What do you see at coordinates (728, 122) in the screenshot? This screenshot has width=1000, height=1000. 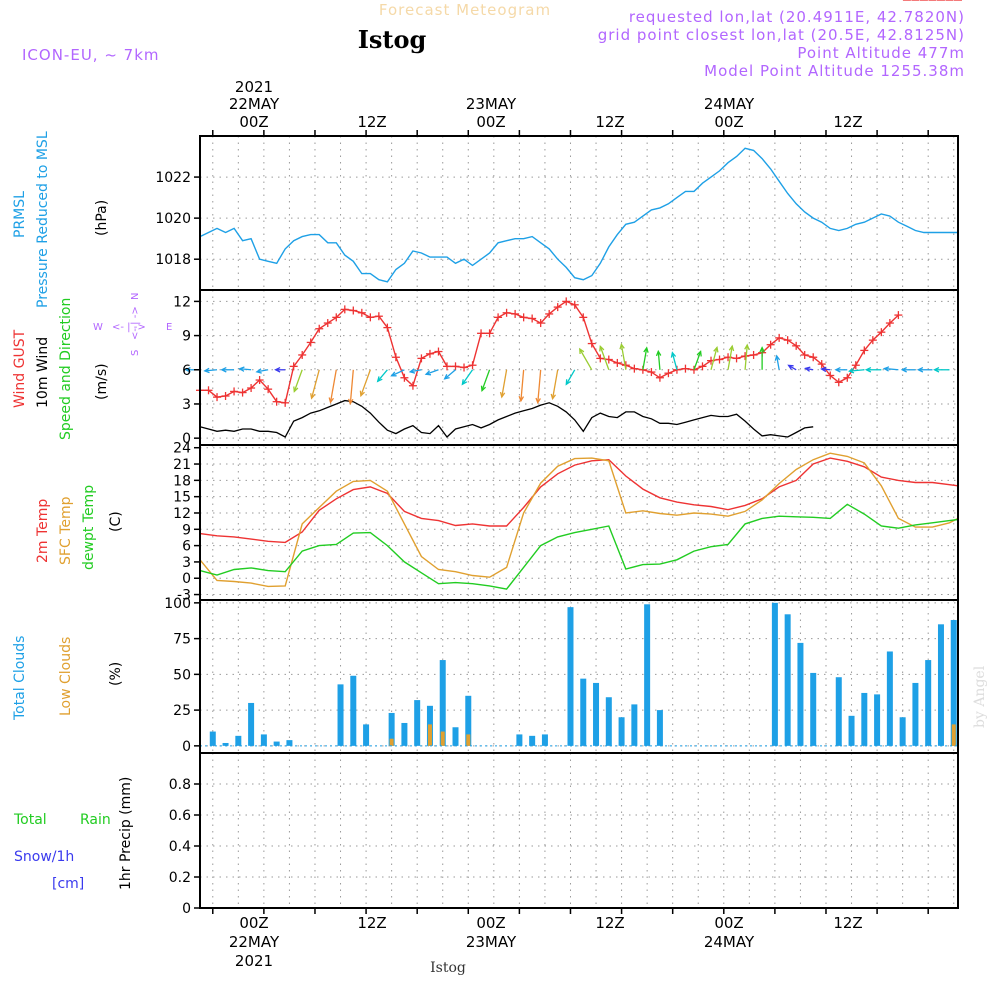 I see `top-tick-00z-3: 00Z` at bounding box center [728, 122].